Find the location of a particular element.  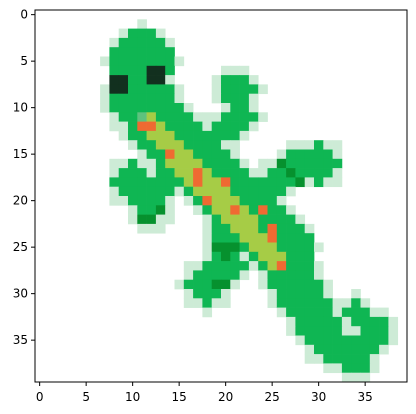

x-tick-label: 10 is located at coordinates (132, 397).